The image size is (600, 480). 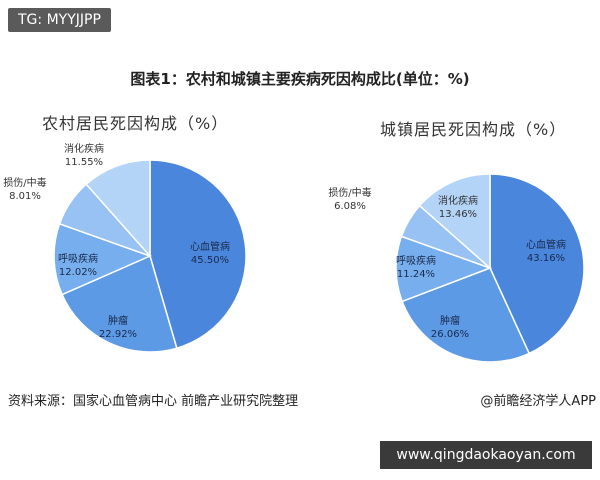 I want to click on data-source-note: 资料来源：国家心血管病中心 前瞻产业研究院整理, so click(x=153, y=401).